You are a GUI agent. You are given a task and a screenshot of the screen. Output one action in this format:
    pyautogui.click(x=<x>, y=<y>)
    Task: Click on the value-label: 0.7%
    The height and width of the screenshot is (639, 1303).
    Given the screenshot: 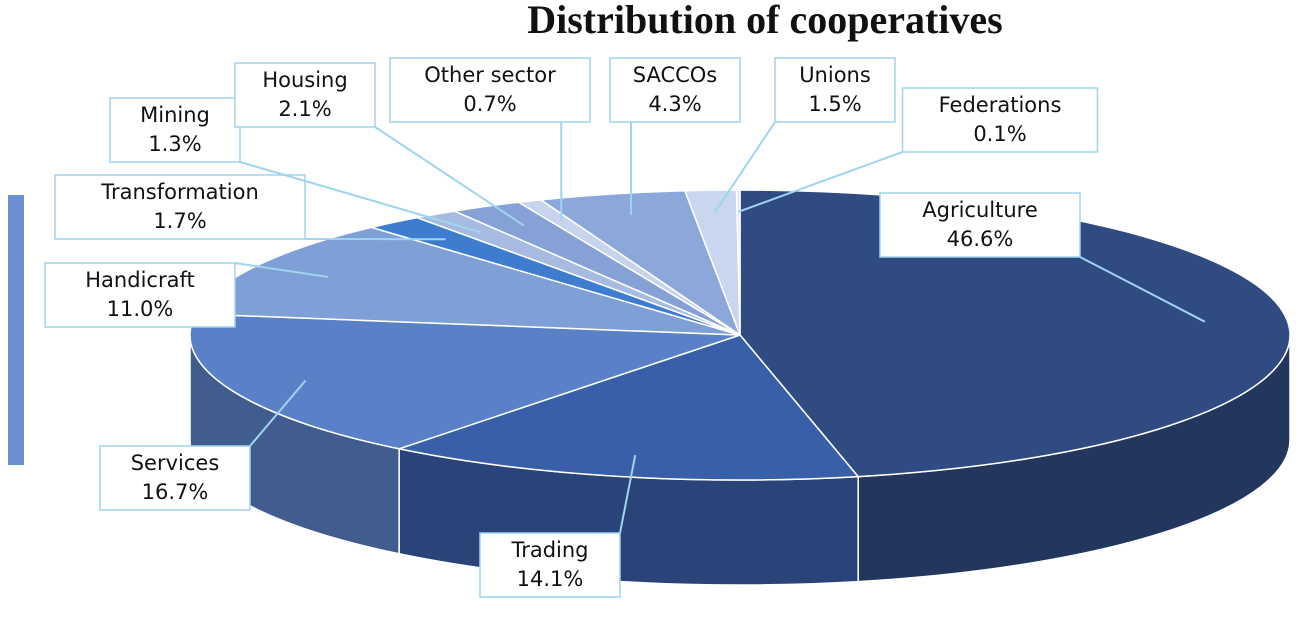 What is the action you would take?
    pyautogui.click(x=489, y=104)
    